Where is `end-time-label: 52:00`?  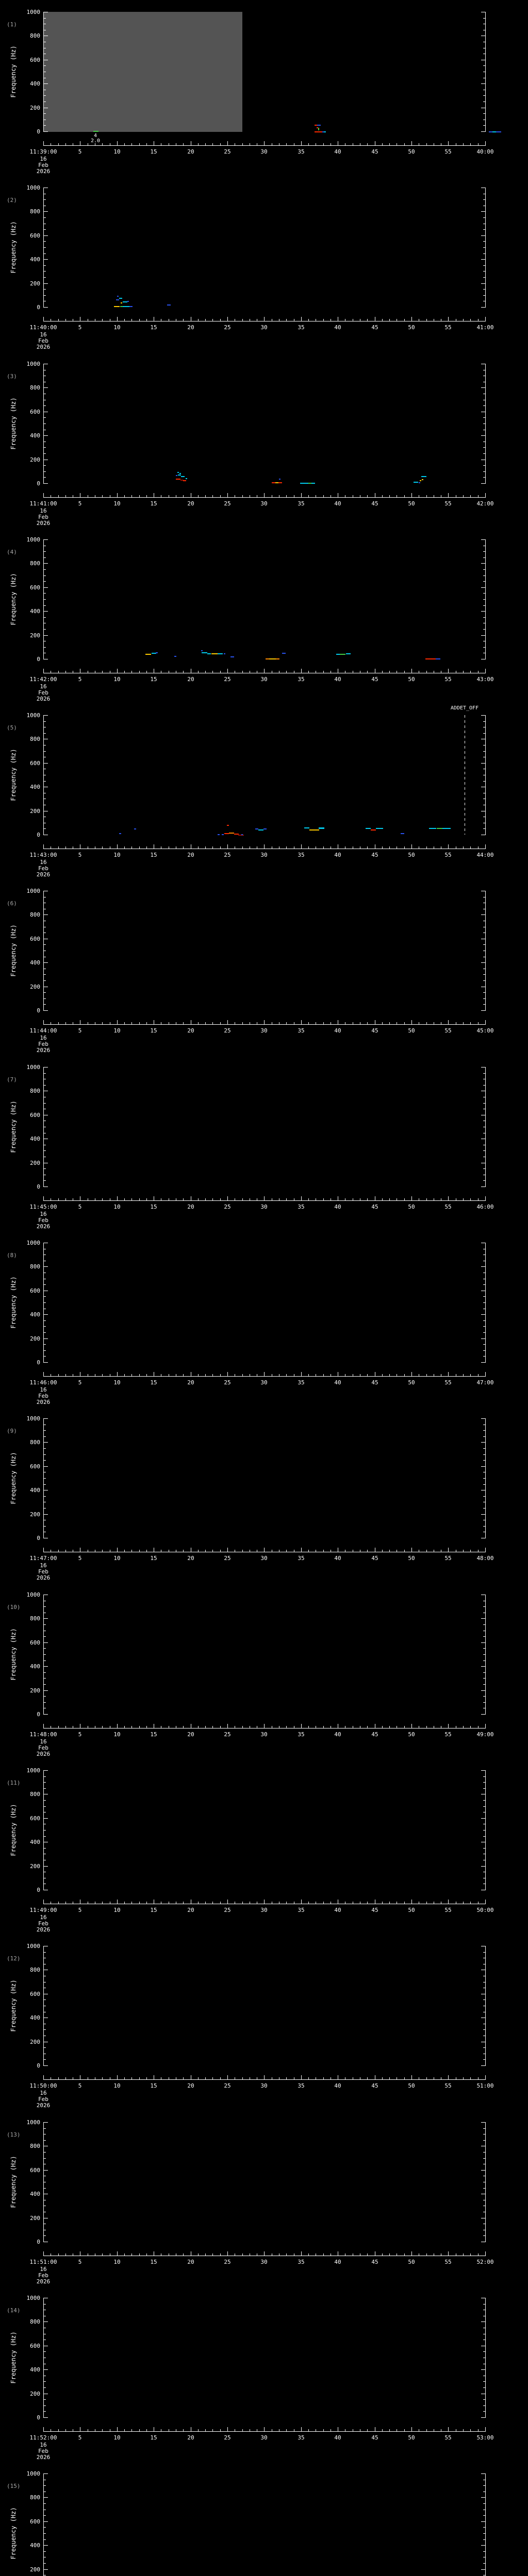 end-time-label: 52:00 is located at coordinates (485, 2262).